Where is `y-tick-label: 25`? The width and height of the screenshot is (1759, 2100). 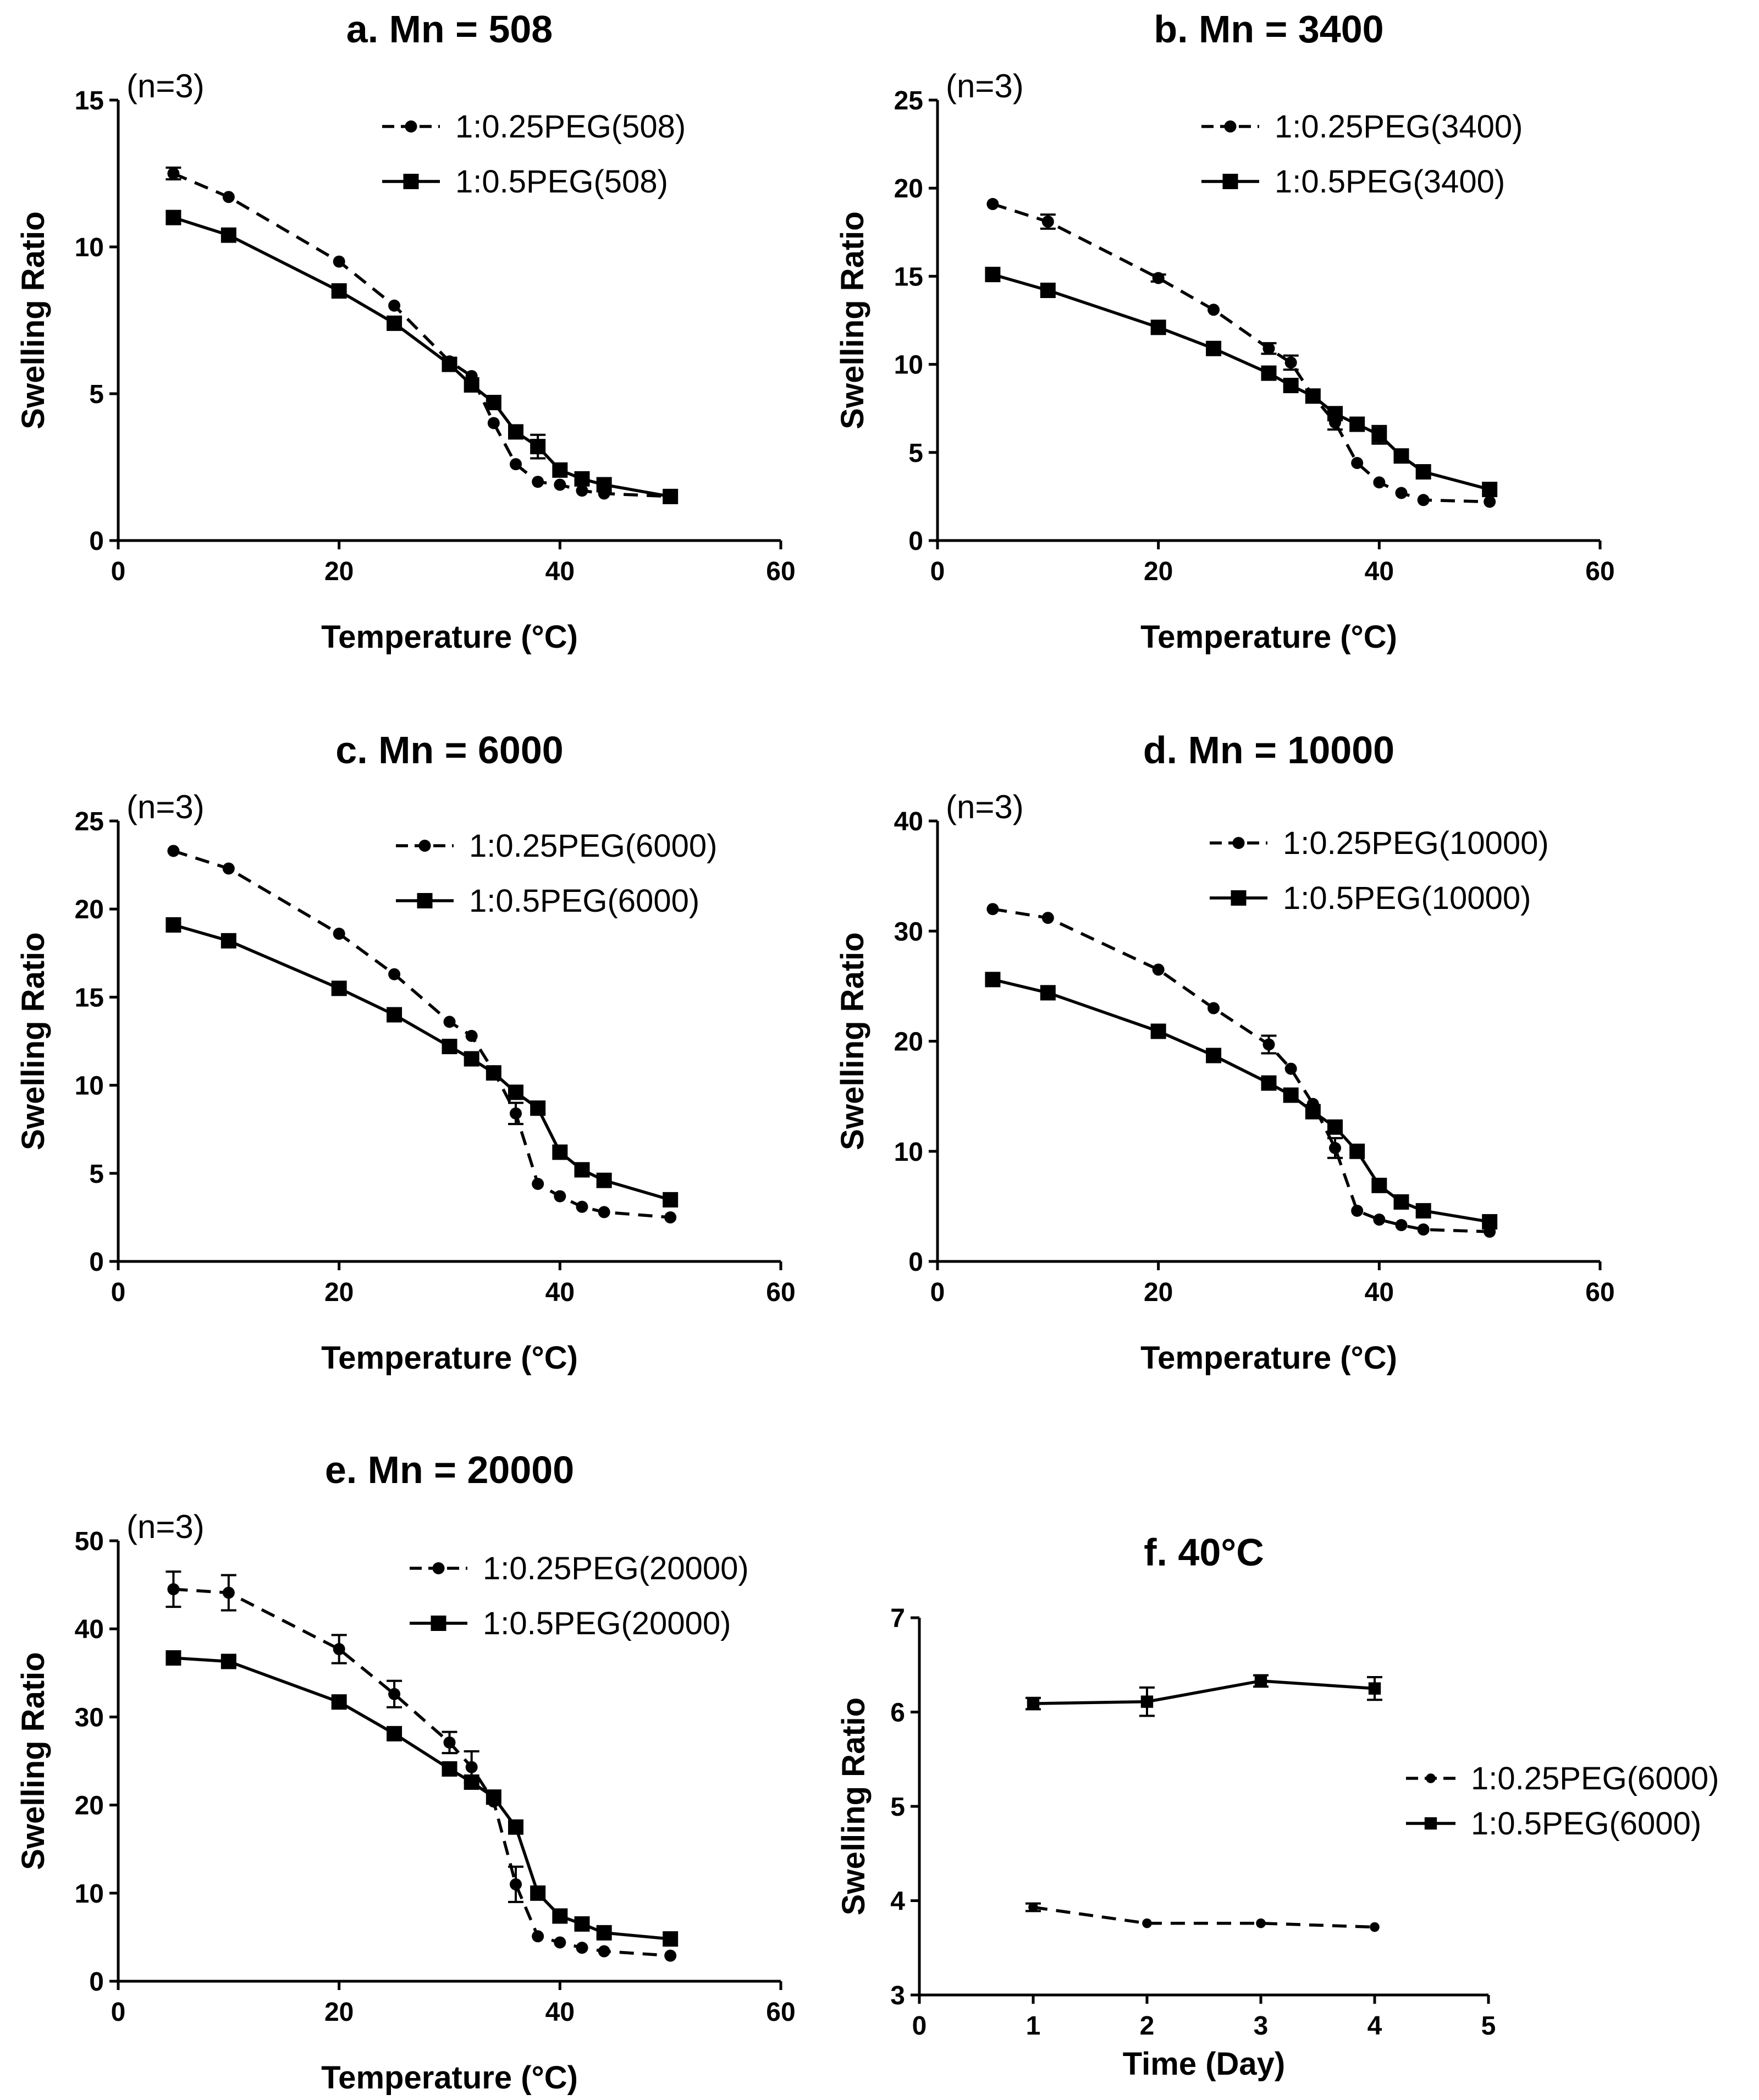
y-tick-label: 25 is located at coordinates (908, 100).